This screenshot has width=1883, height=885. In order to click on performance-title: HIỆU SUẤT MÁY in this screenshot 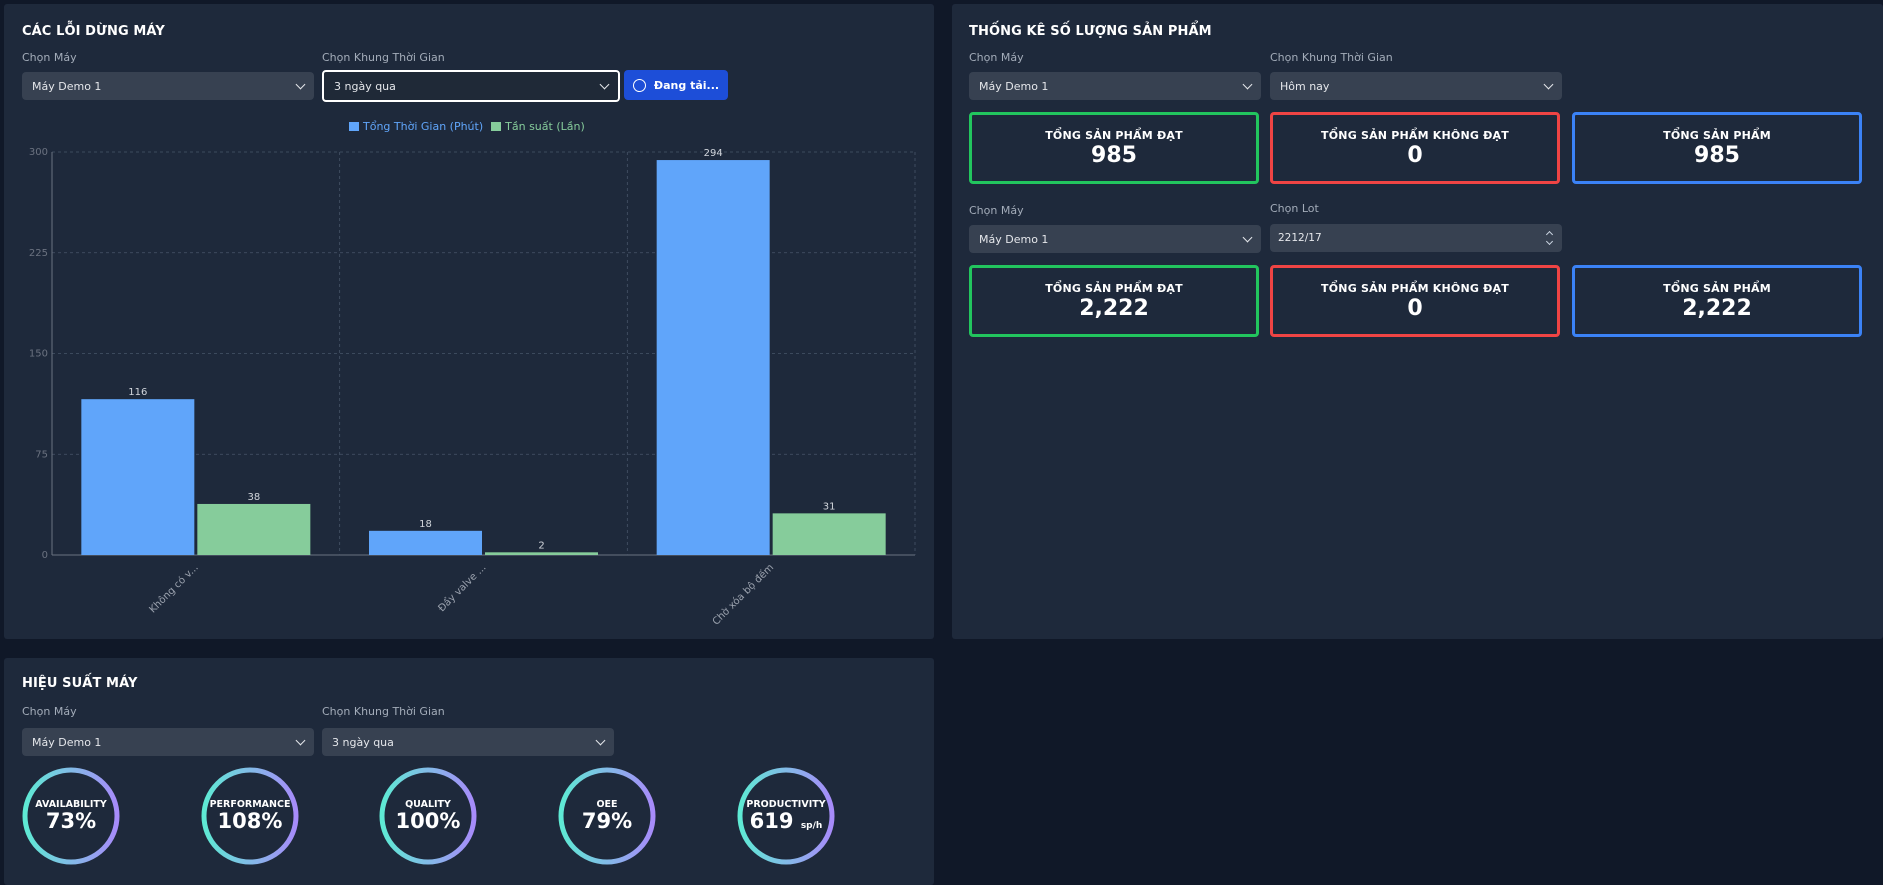, I will do `click(80, 683)`.